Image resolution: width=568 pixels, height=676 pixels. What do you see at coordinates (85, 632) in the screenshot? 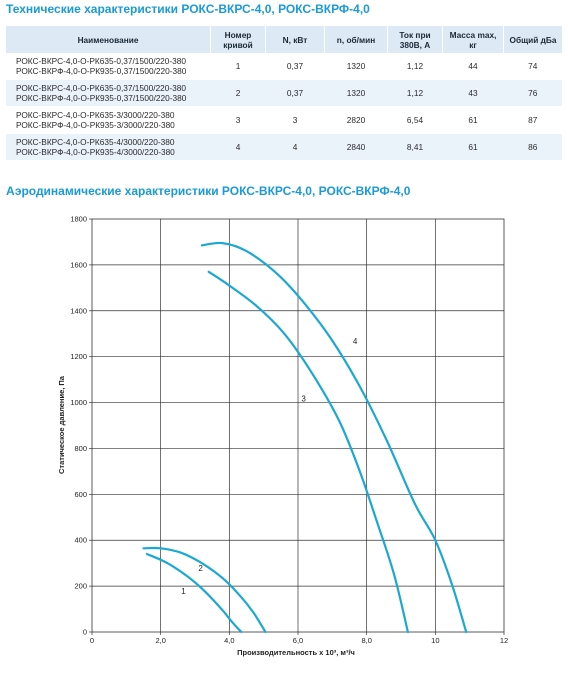
I see `y-tick-label: 0` at bounding box center [85, 632].